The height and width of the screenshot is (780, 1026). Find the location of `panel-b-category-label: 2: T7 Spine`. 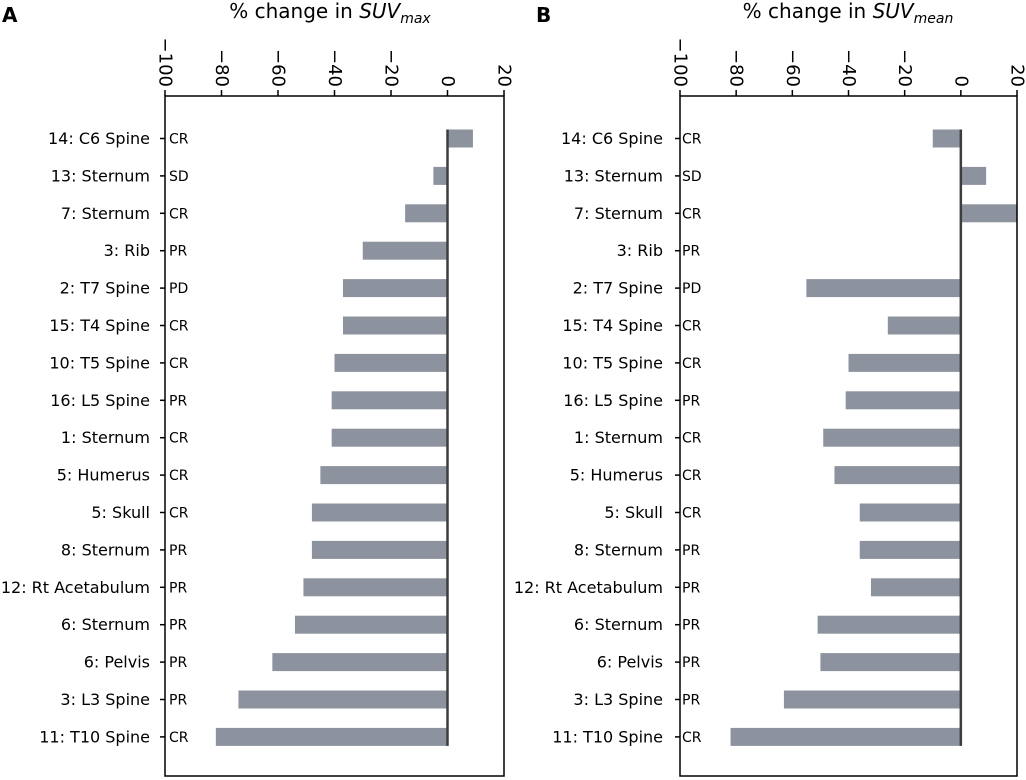

panel-b-category-label: 2: T7 Spine is located at coordinates (618, 288).